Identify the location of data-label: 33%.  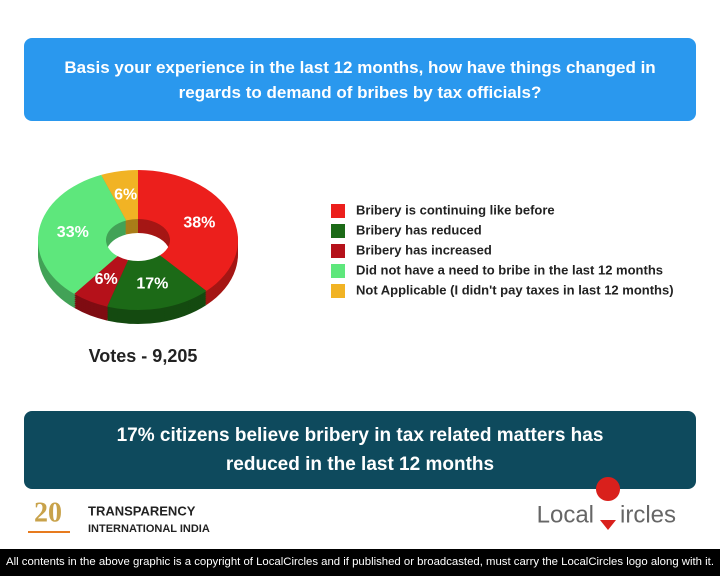
(73, 232).